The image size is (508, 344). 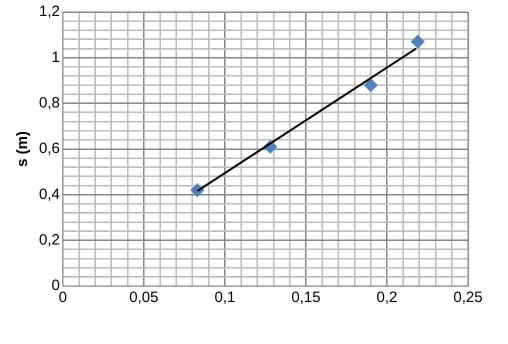 I want to click on x-tick-label: 0,25, so click(x=468, y=297).